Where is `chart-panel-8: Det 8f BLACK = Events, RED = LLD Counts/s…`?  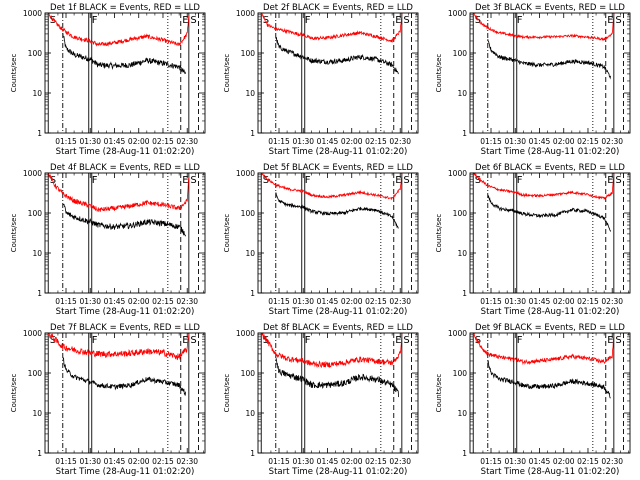 chart-panel-8: Det 8f BLACK = Events, RED = LLD Counts/s… is located at coordinates (321, 400).